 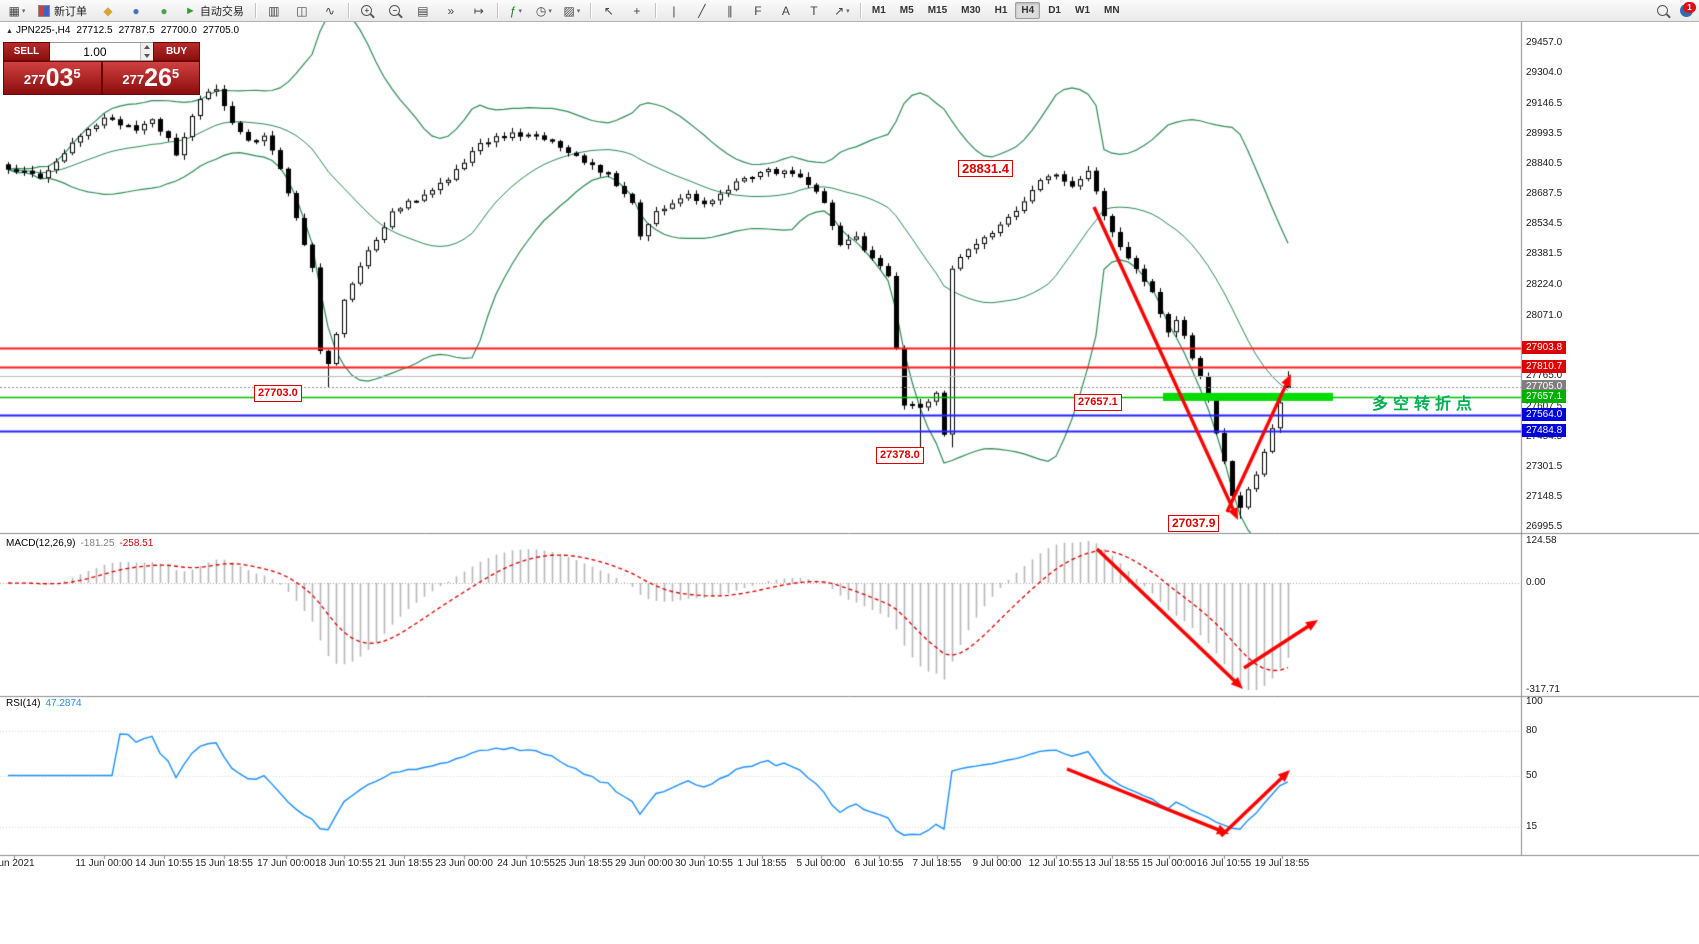 I want to click on lens-glyph, so click(x=1662, y=10).